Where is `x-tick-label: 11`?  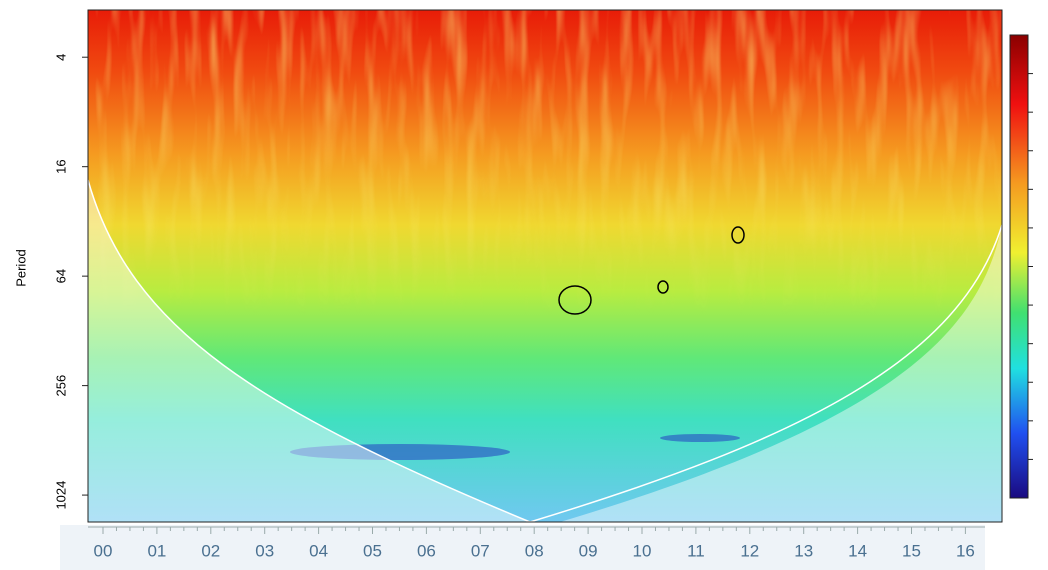
x-tick-label: 11 is located at coordinates (696, 550).